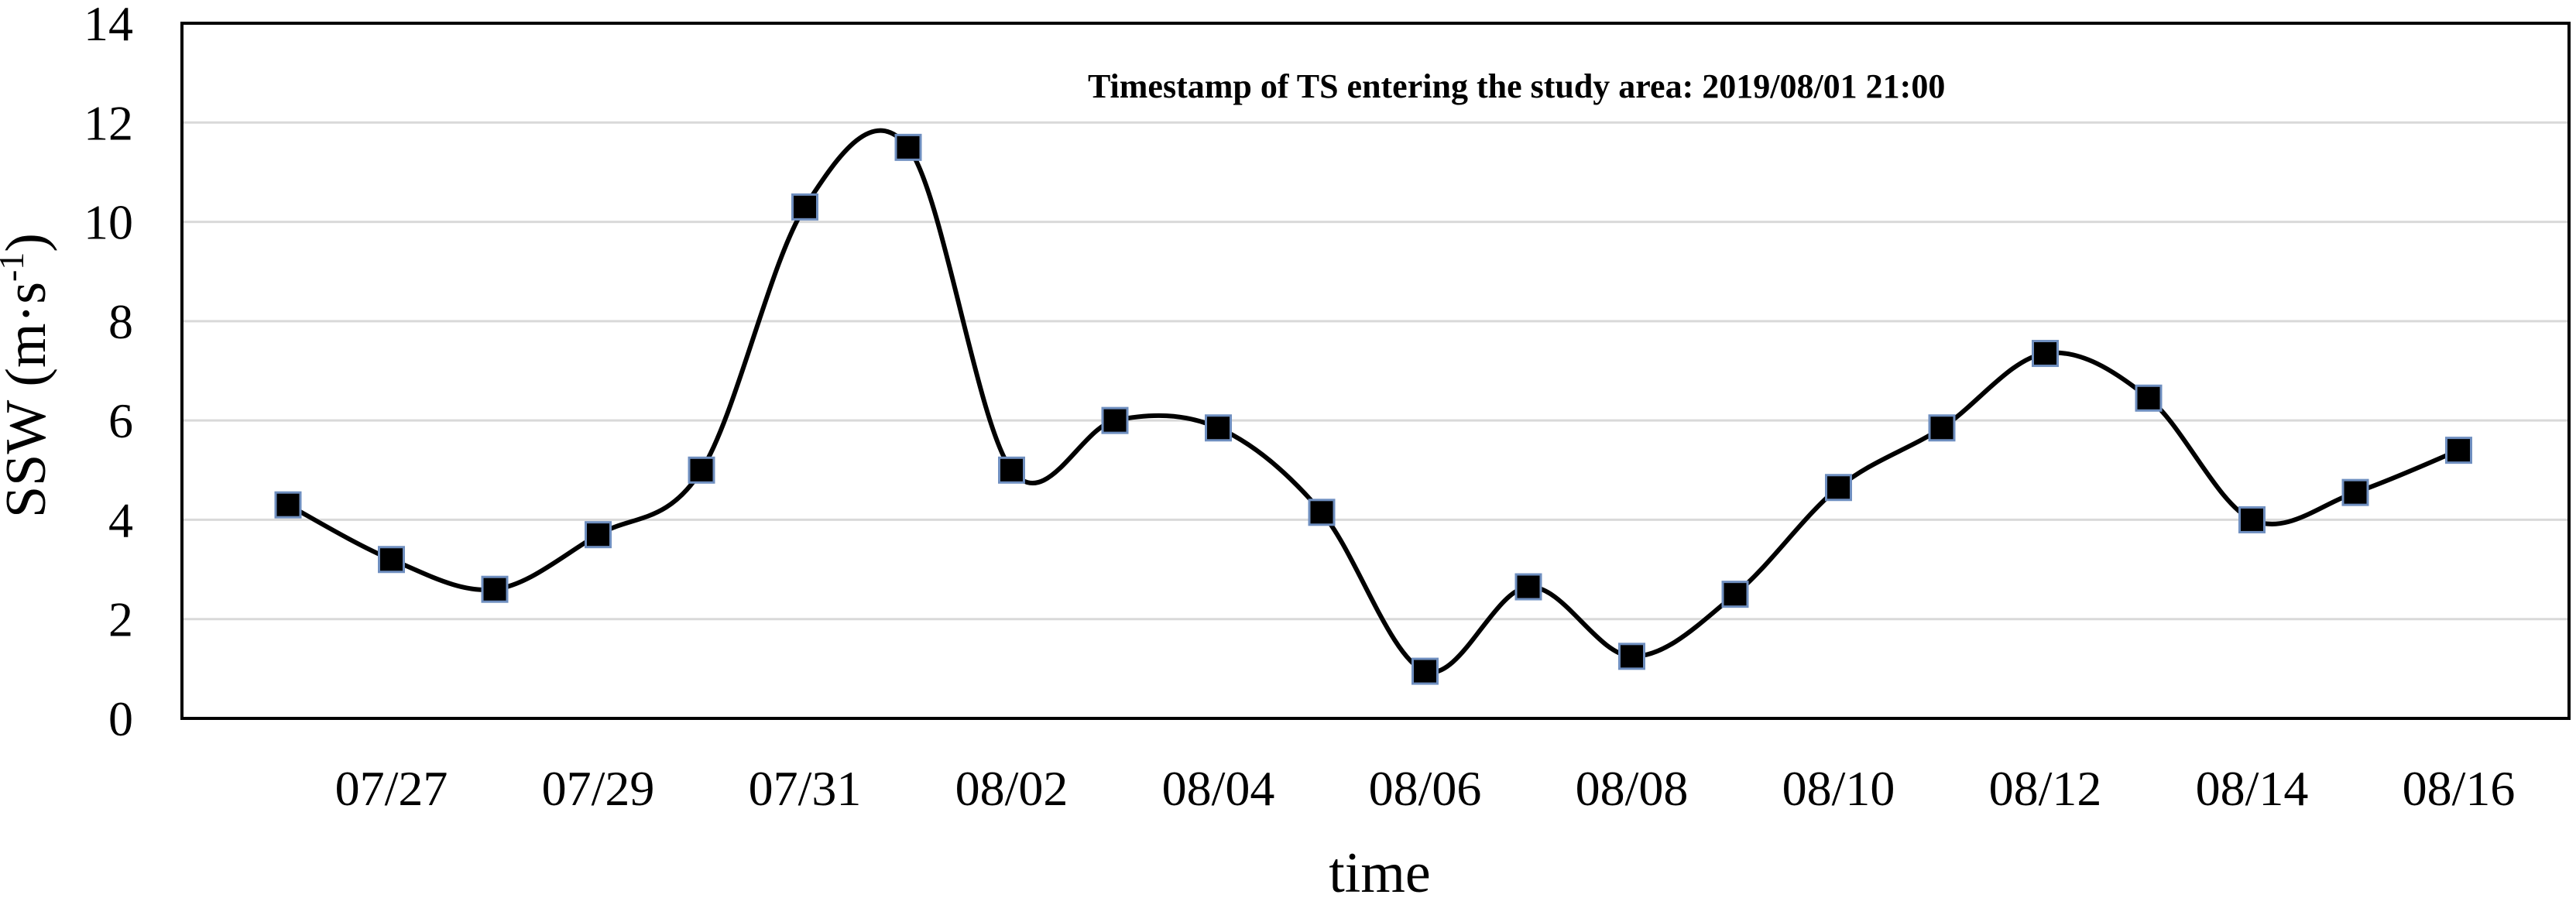 This screenshot has height=898, width=2576. I want to click on y-tick-label: 2, so click(120, 619).